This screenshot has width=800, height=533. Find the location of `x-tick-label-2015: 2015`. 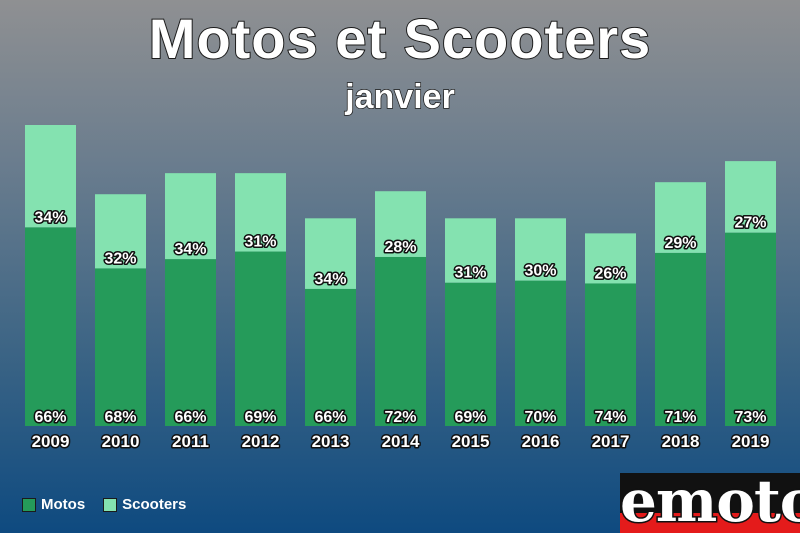

x-tick-label-2015: 2015 is located at coordinates (471, 441).